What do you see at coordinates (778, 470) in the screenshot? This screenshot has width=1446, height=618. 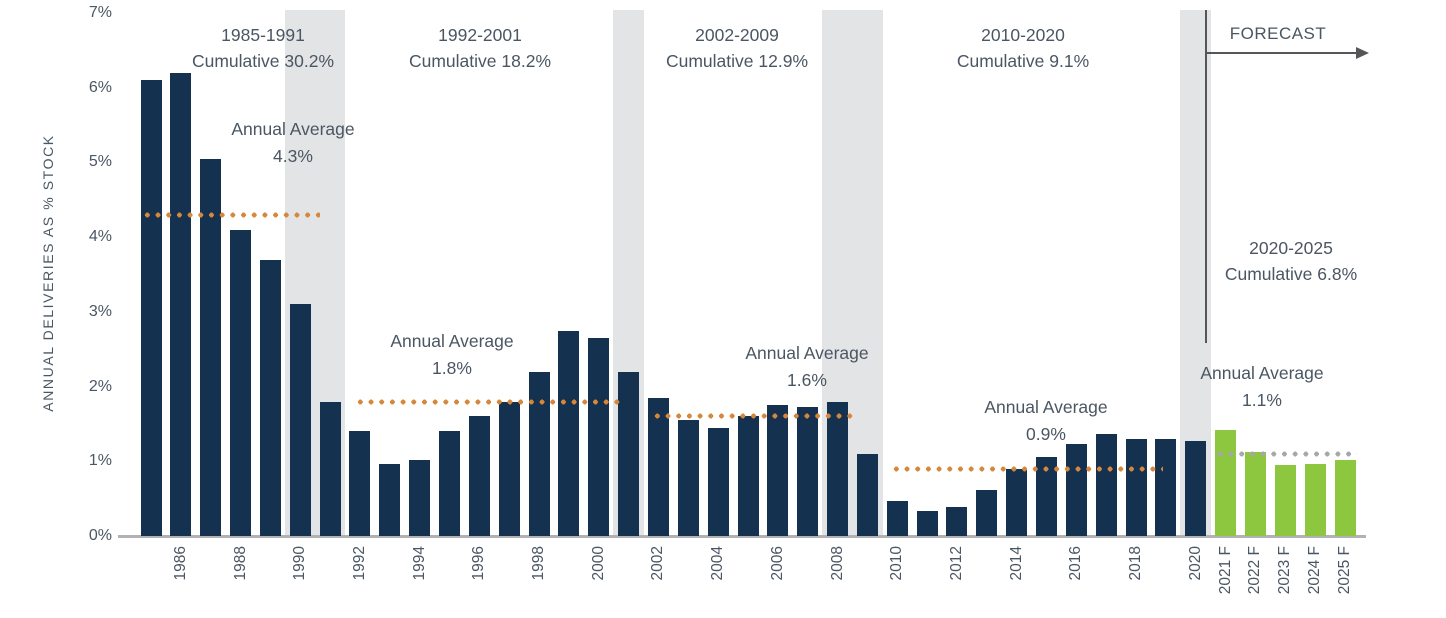 I see `bar-2006` at bounding box center [778, 470].